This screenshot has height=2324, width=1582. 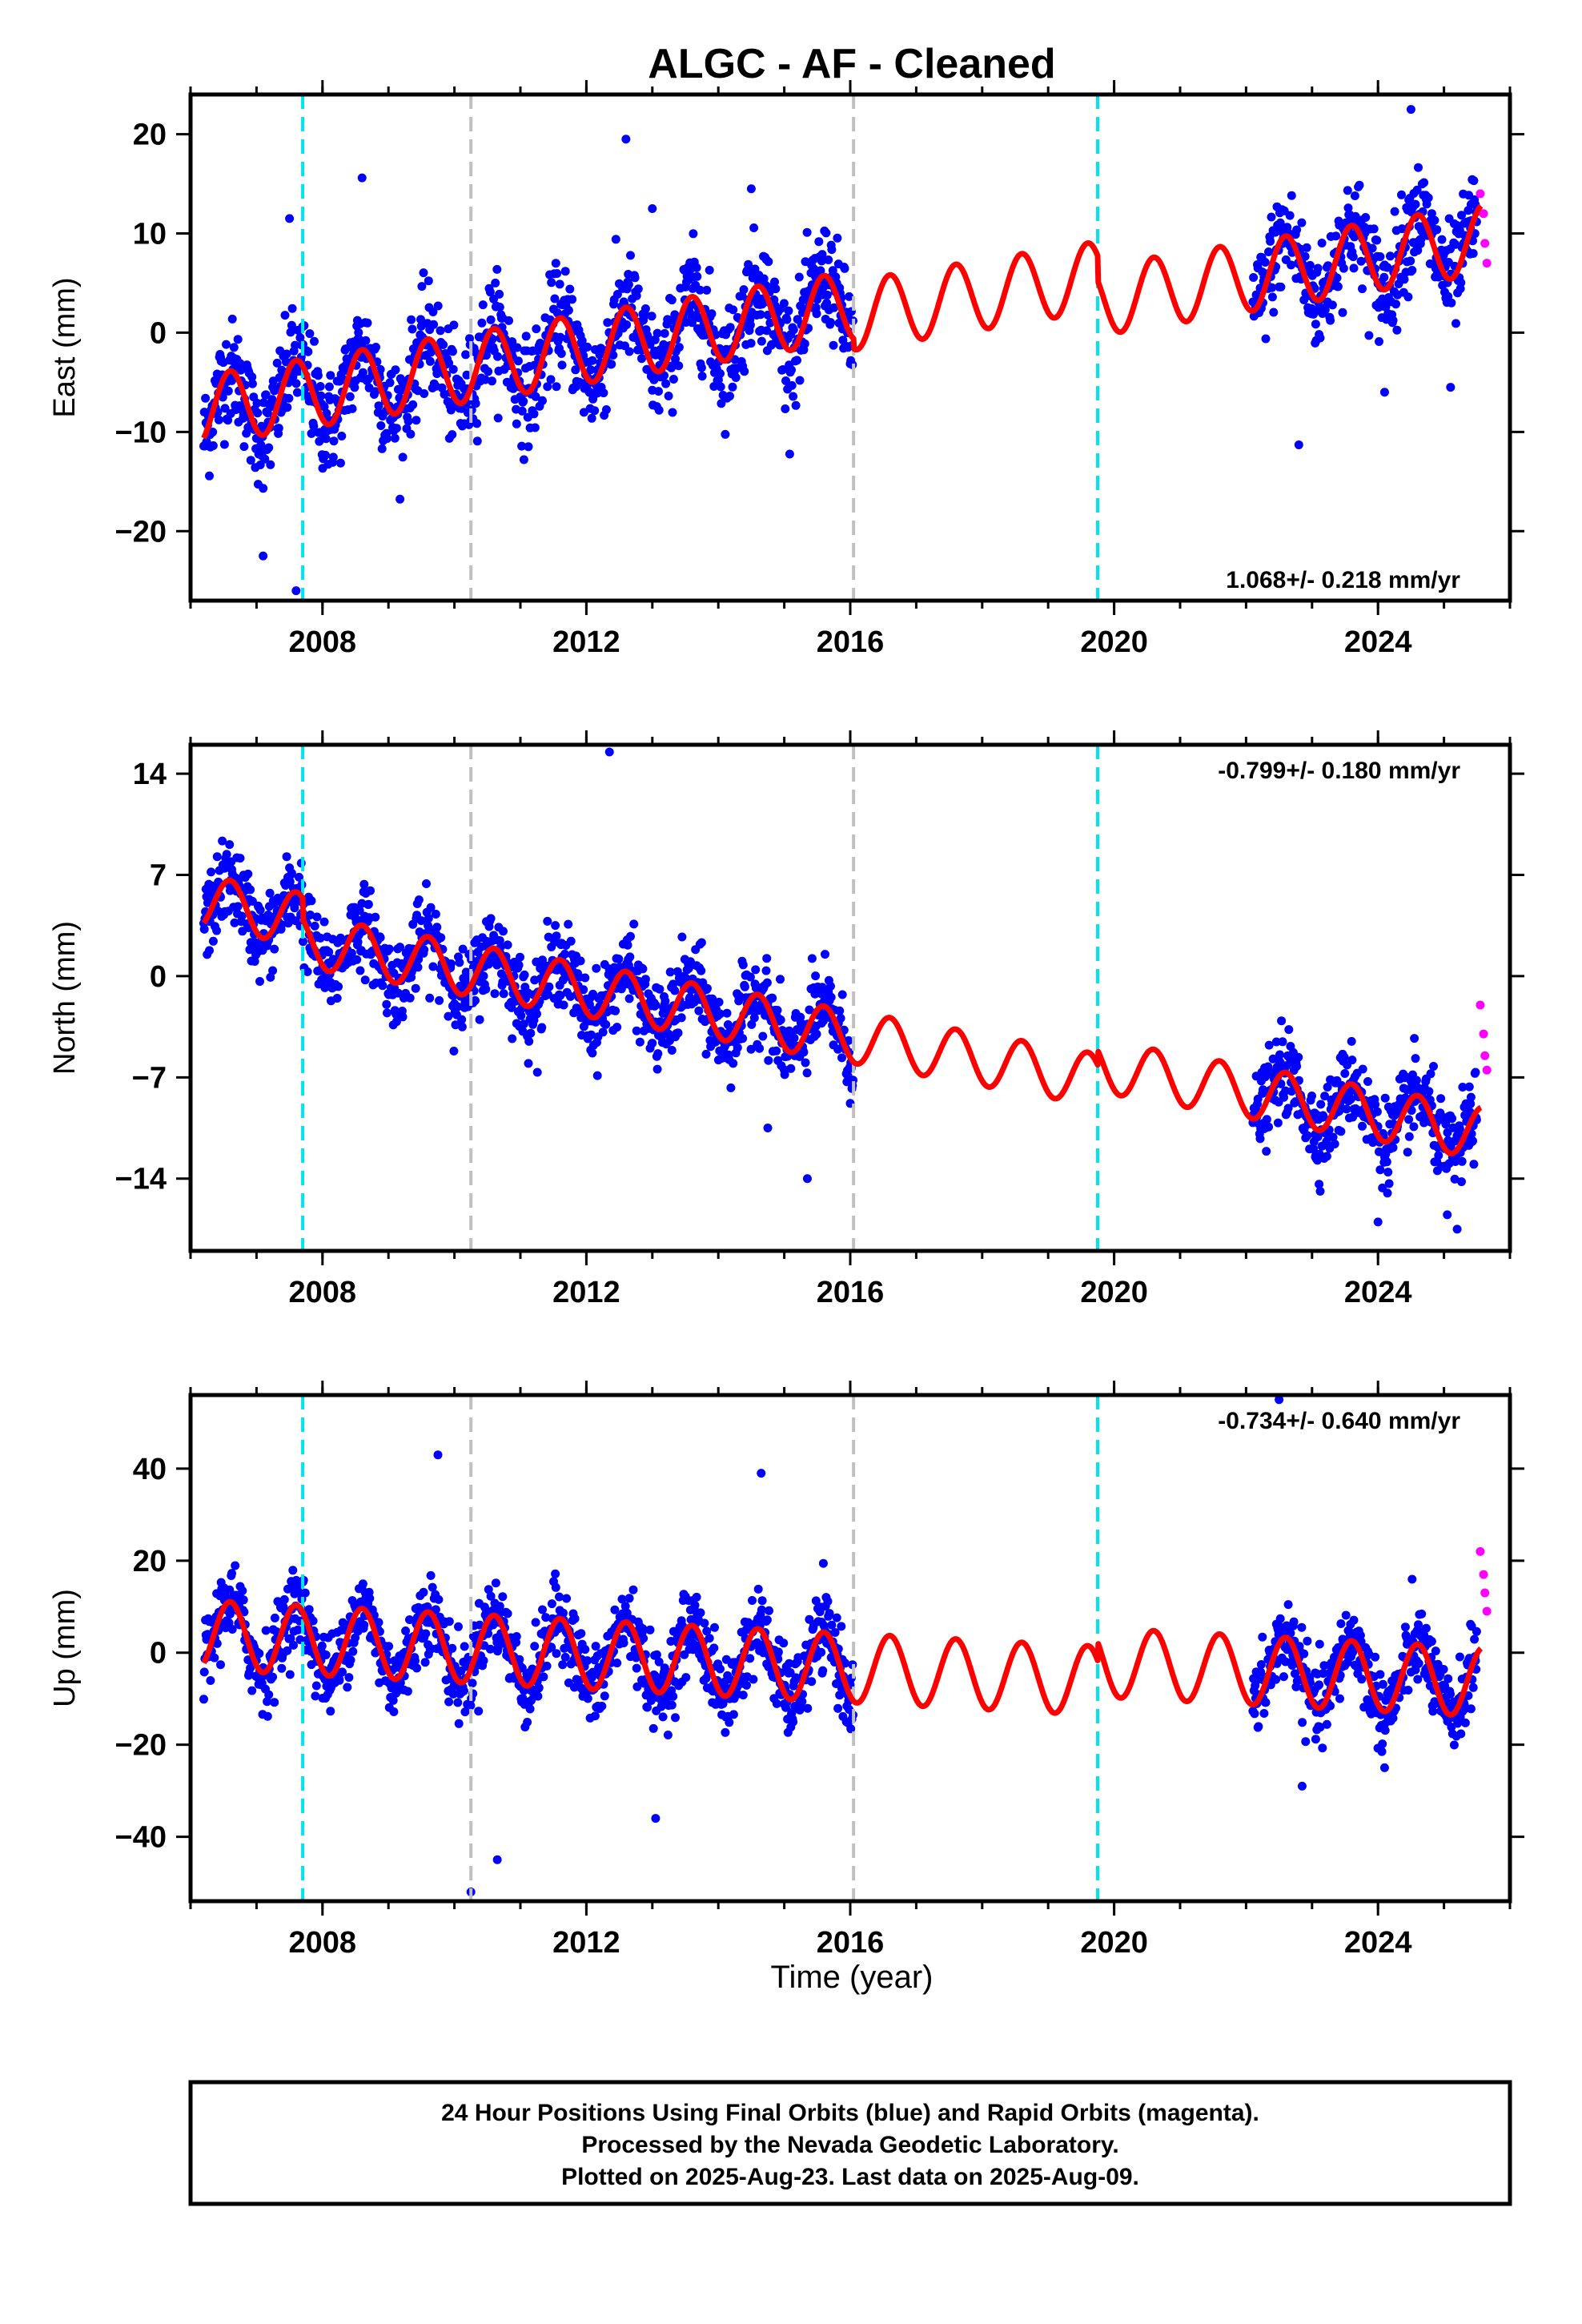 What do you see at coordinates (843, 1658) in the screenshot?
I see `model-curve` at bounding box center [843, 1658].